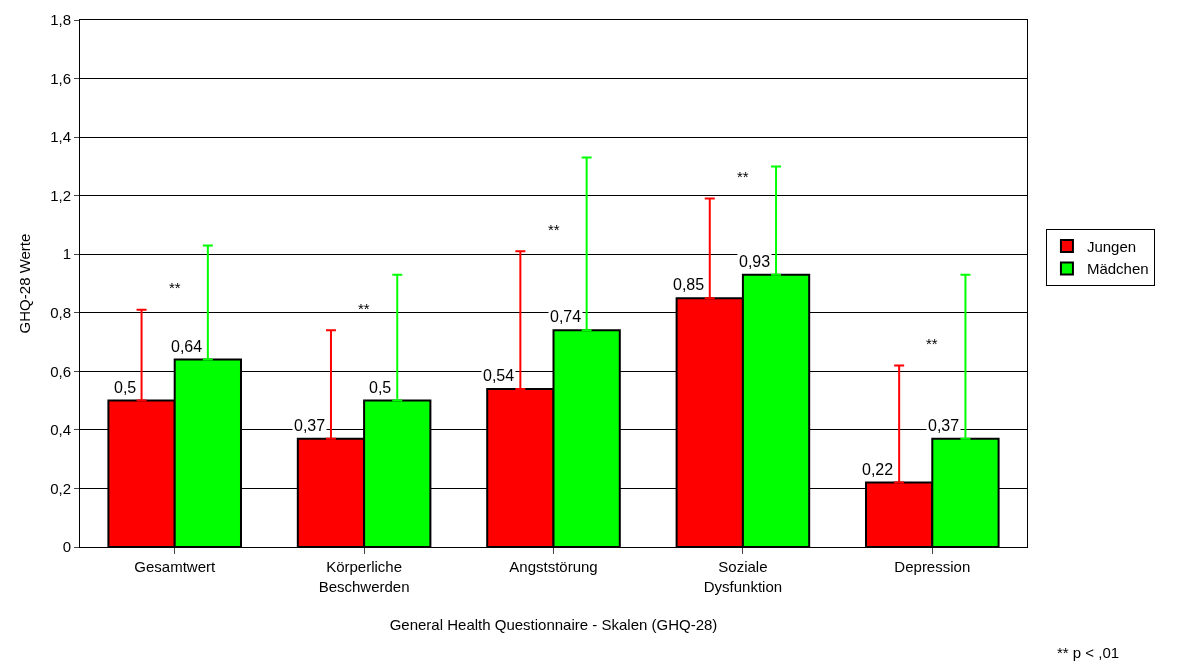 The height and width of the screenshot is (667, 1177). I want to click on data-label: 0,85, so click(689, 284).